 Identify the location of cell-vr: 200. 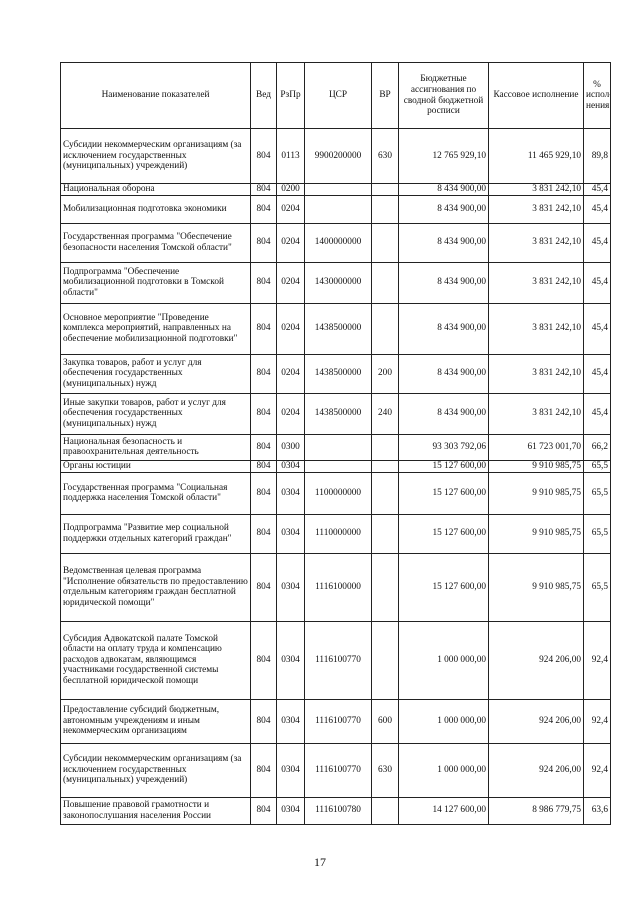
(385, 373).